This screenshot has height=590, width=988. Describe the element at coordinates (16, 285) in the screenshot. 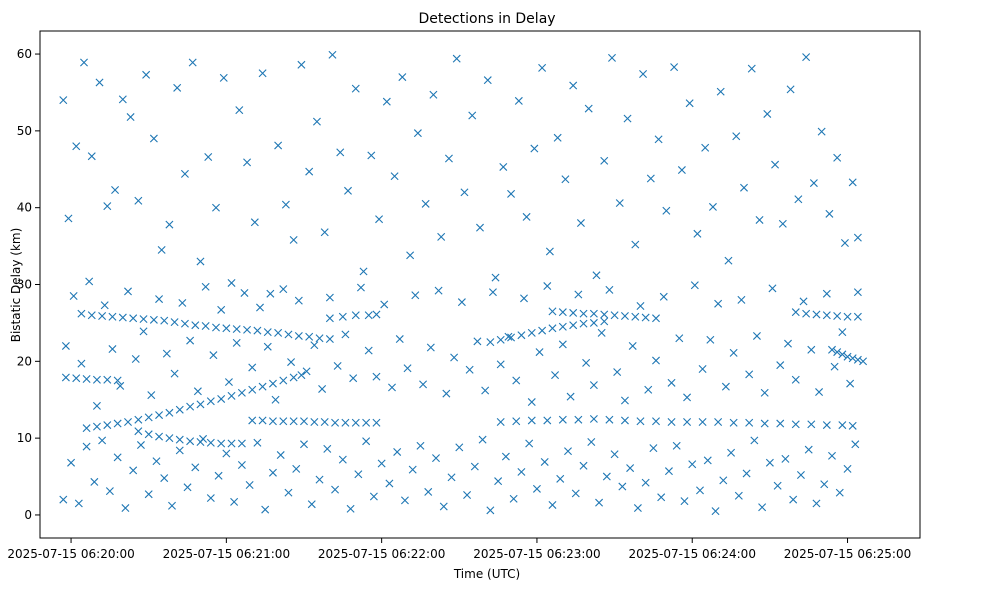

I see `y-axis-label: Bistatic Delay (km)` at that location.